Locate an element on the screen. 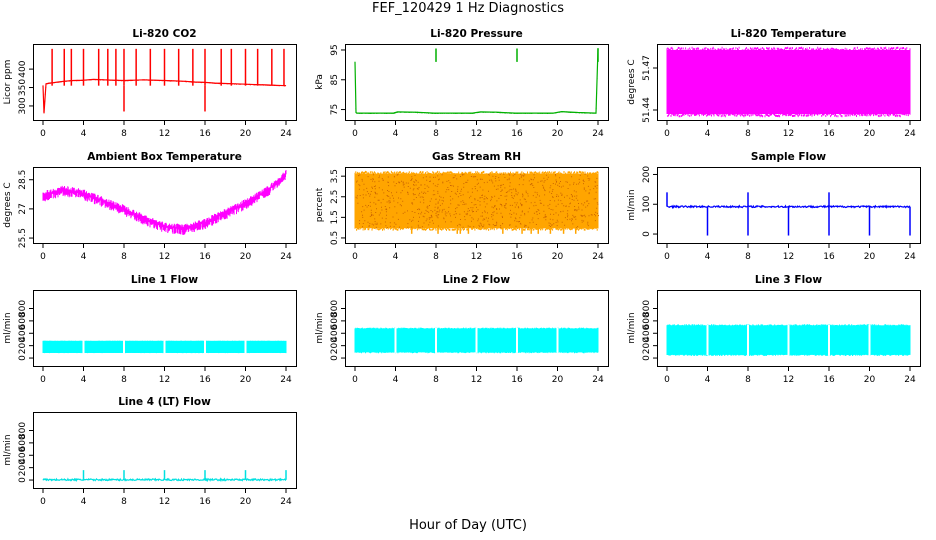  y-tick-label: 0.5 is located at coordinates (335, 238).